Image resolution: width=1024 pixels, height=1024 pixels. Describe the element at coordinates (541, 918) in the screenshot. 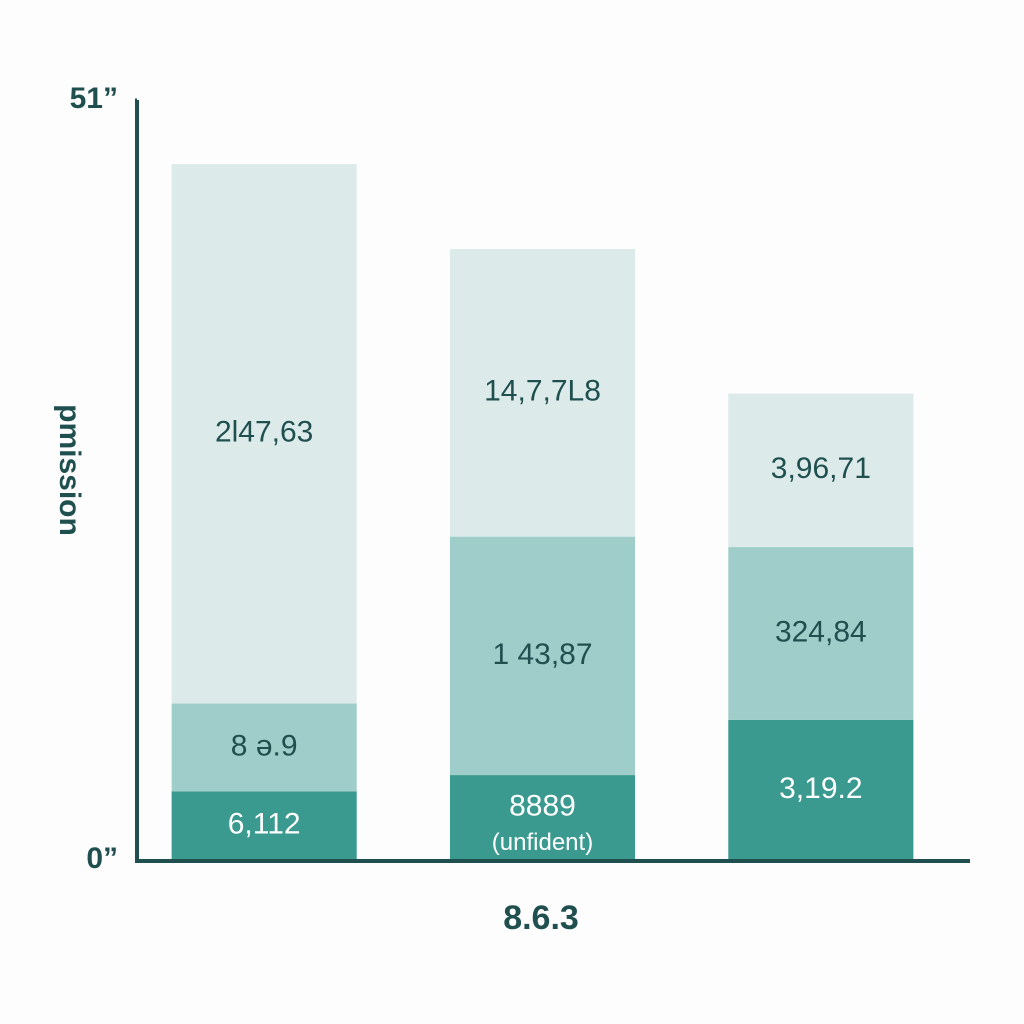

I see `x-axis-label: 8.6.3` at that location.